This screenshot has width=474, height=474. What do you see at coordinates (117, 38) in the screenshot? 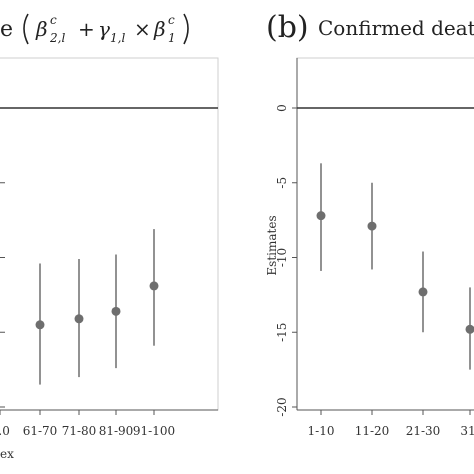
I see `svg-text: 1,l` at bounding box center [117, 38].